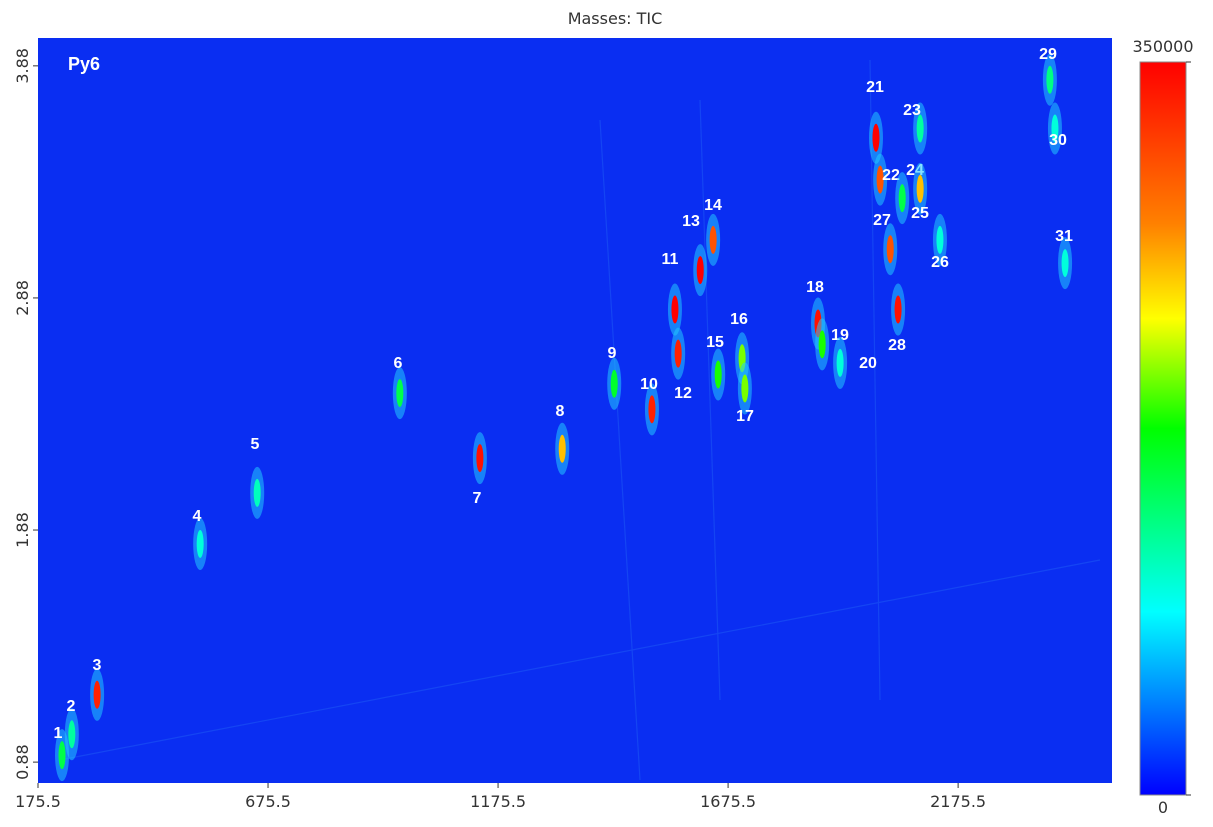  Describe the element at coordinates (920, 213) in the screenshot. I see `peak-label: 25` at that location.